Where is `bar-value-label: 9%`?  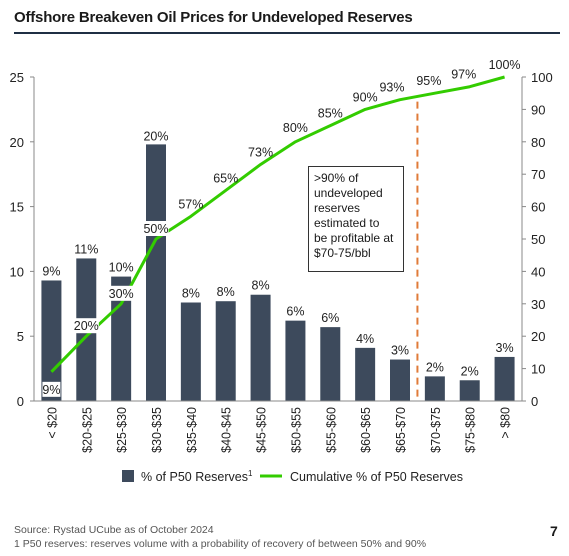 bar-value-label: 9% is located at coordinates (51, 271).